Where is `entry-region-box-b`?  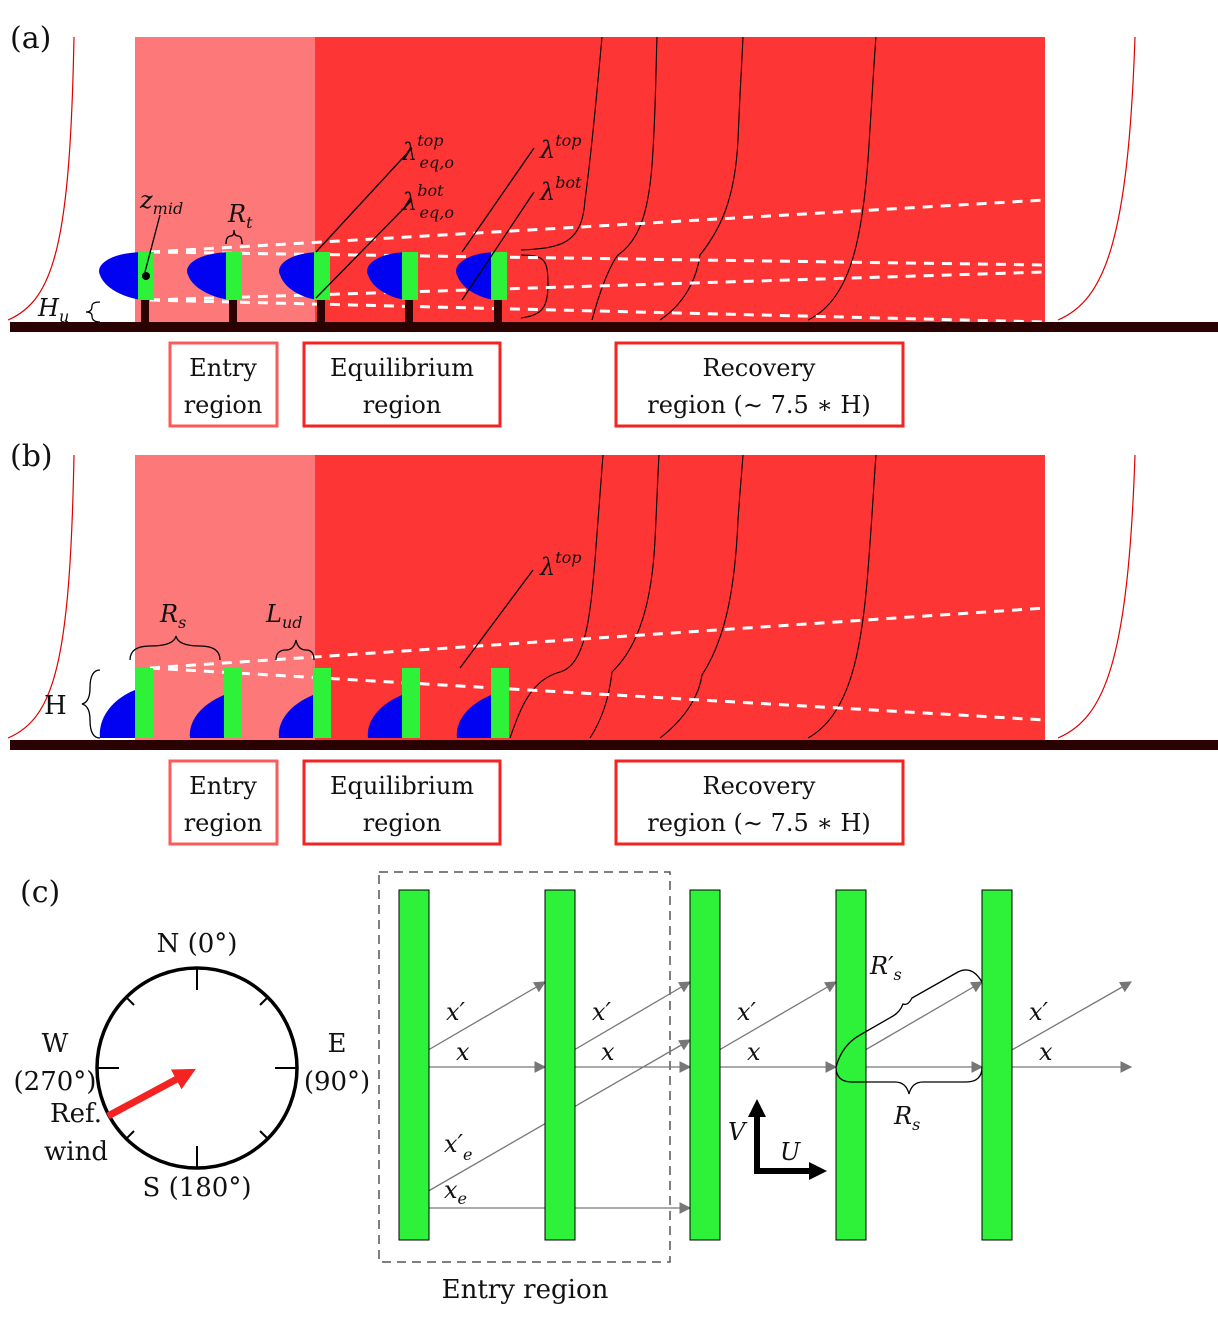 entry-region-box-b is located at coordinates (223, 802).